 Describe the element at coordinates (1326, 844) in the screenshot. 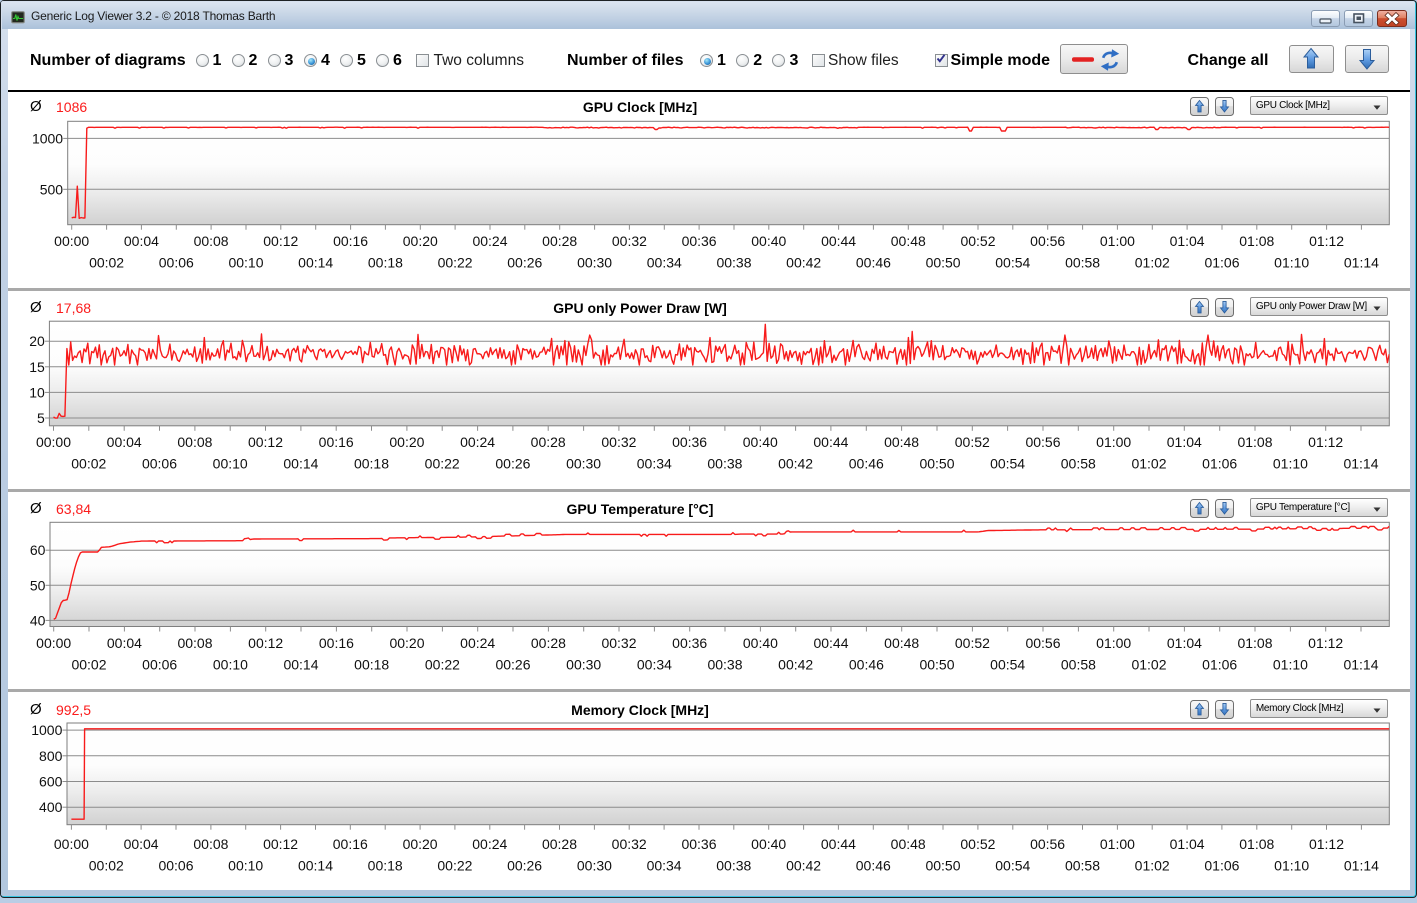

I see `svg-text: 01:12` at that location.